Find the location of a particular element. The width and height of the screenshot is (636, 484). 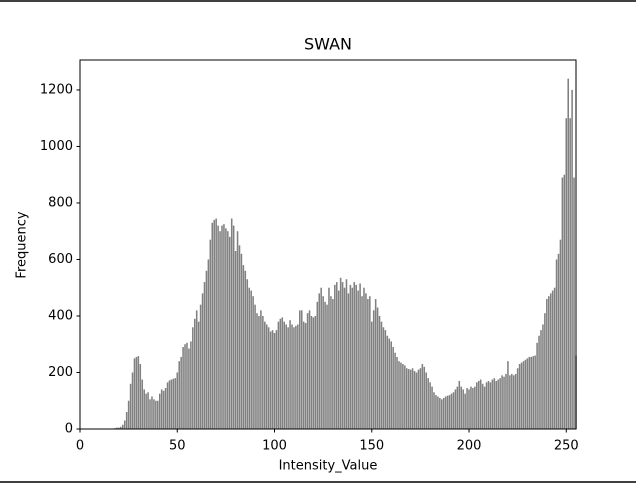

chart-title: SWAN is located at coordinates (328, 44).